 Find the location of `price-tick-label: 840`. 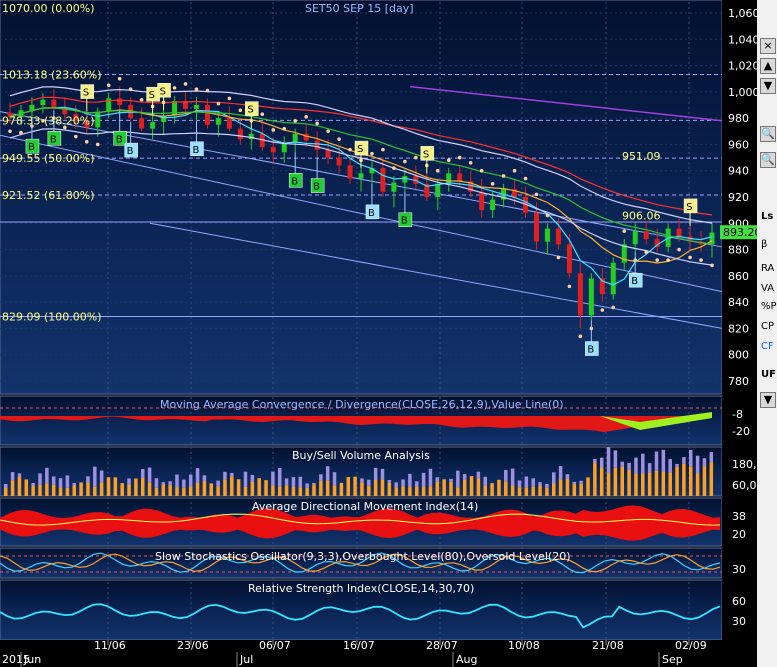

price-tick-label: 840 is located at coordinates (738, 302).